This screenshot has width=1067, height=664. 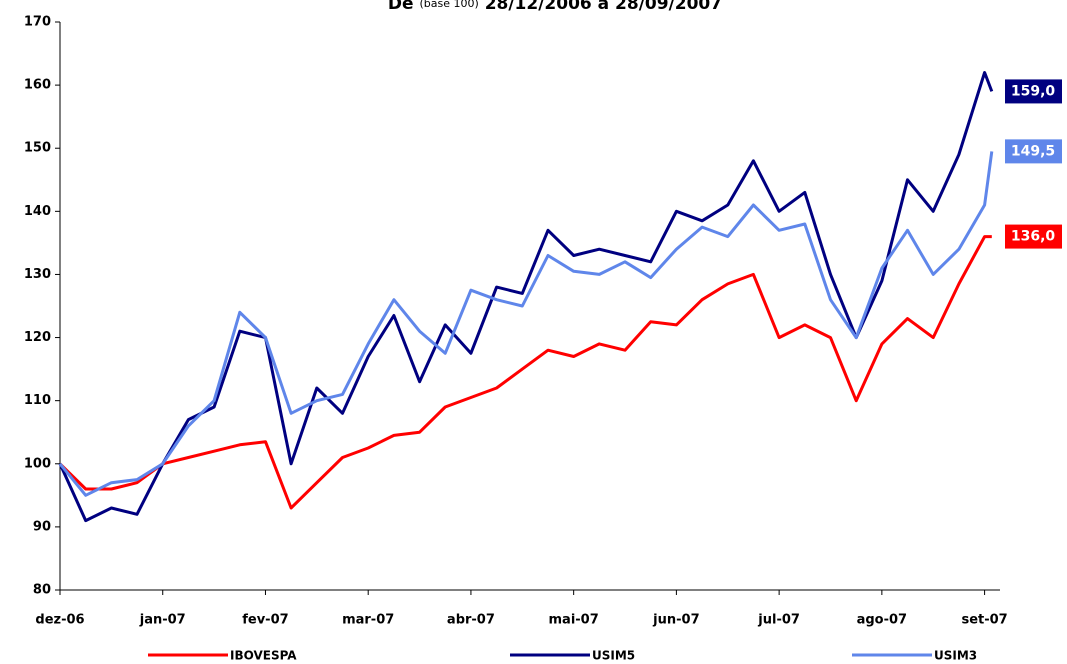 What do you see at coordinates (37, 85) in the screenshot?
I see `y-tick-label: 160` at bounding box center [37, 85].